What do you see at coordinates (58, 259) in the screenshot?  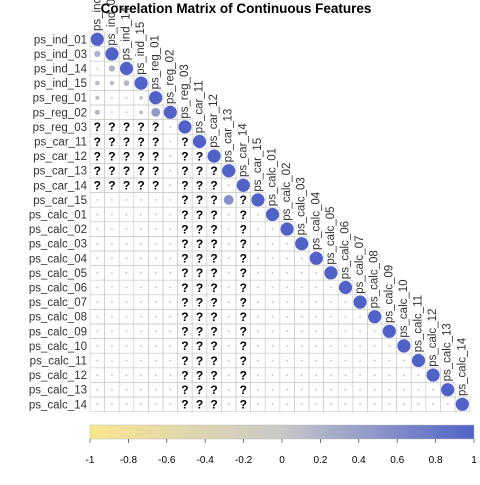 I see `row-label: ps_calc_04` at bounding box center [58, 259].